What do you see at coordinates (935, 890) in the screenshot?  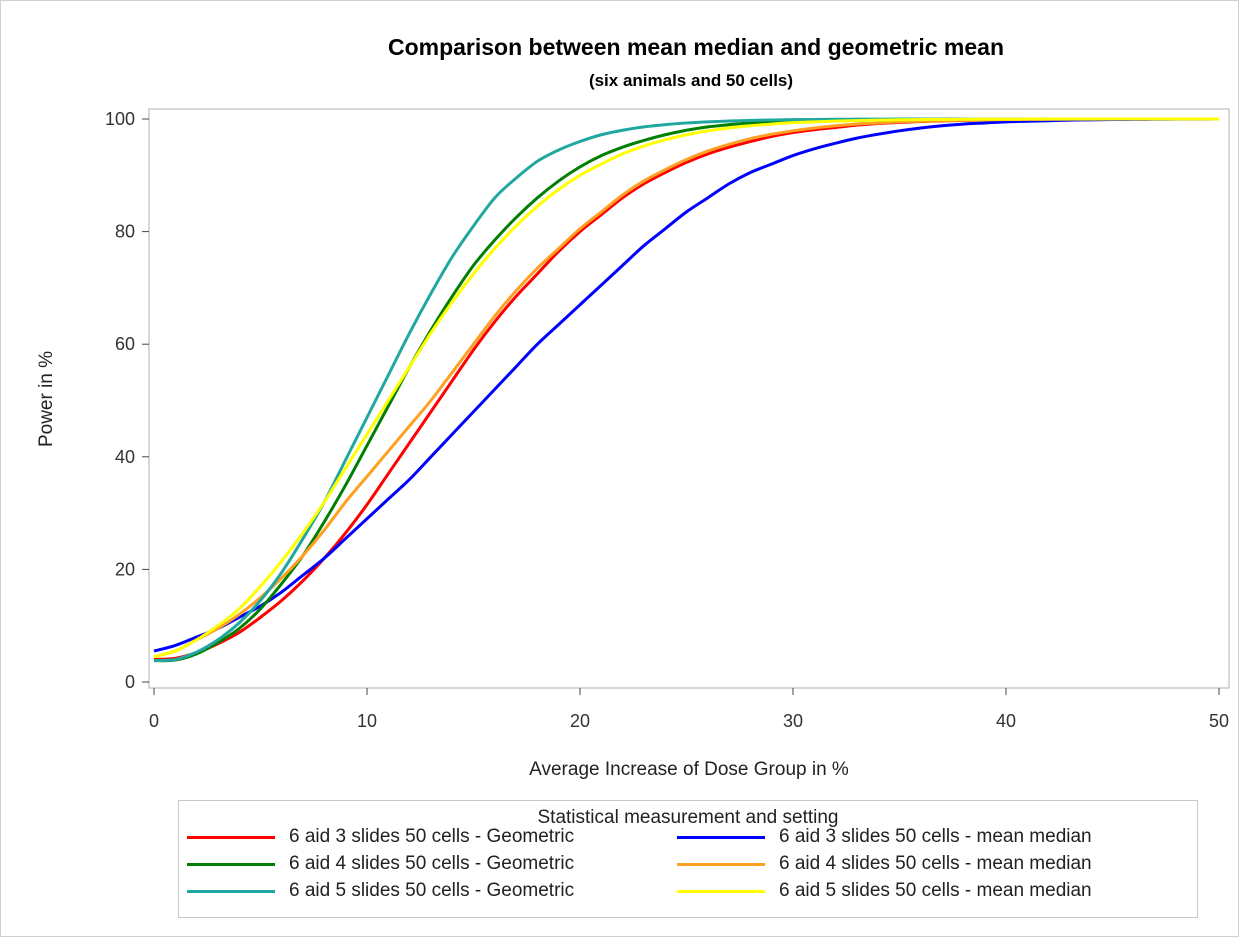 I see `legend-label: 6 aid 5 slides 50 cells - mean median` at bounding box center [935, 890].